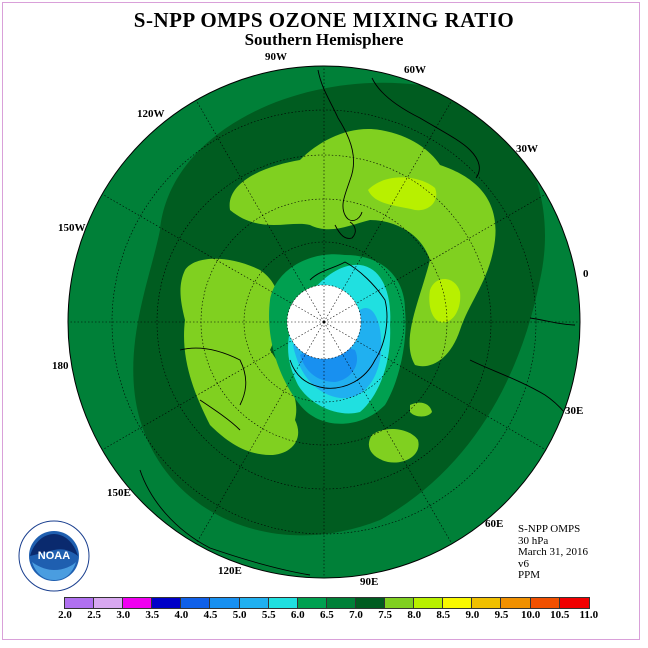 Image resolution: width=648 pixels, height=648 pixels. What do you see at coordinates (530, 615) in the screenshot?
I see `colorbar-tick-label: 10.0` at bounding box center [530, 615].